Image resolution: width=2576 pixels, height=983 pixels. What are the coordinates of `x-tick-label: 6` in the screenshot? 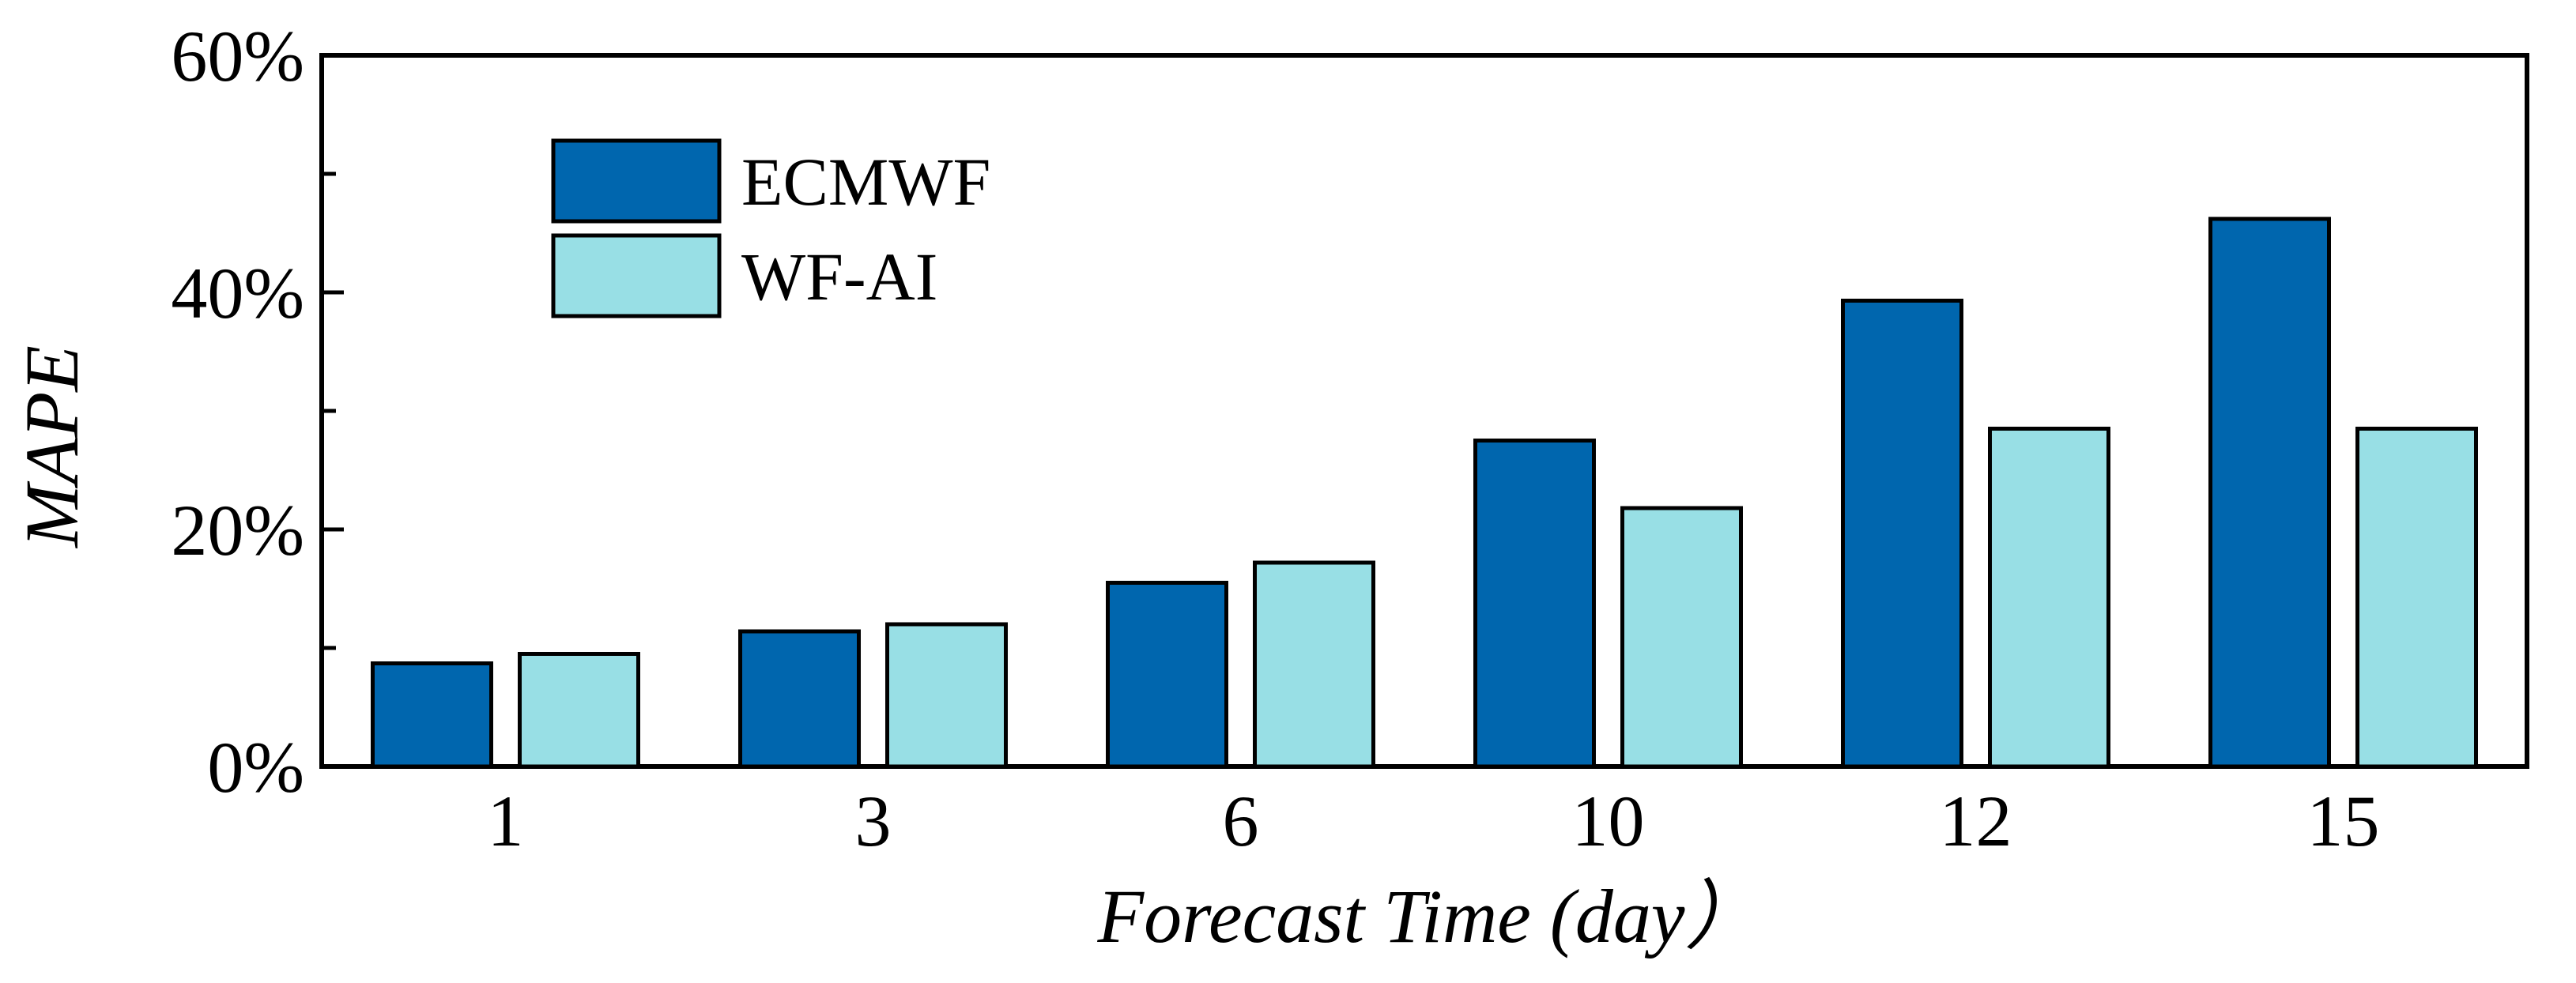 It's located at (1241, 821).